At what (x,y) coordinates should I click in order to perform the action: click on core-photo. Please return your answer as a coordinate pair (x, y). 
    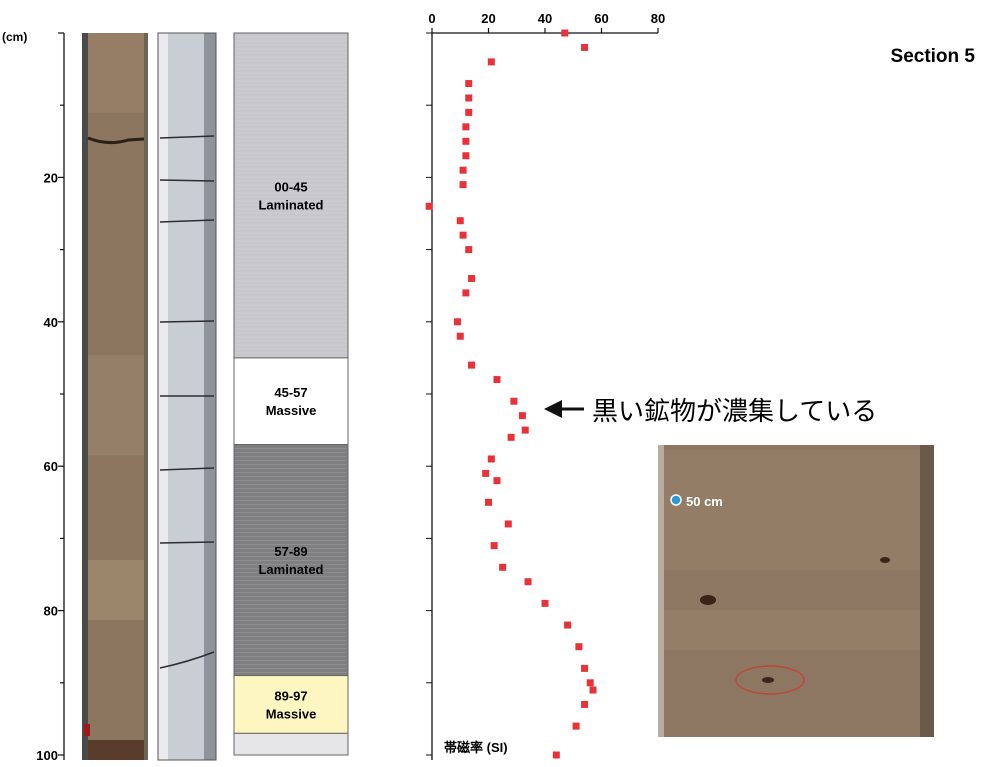
    Looking at the image, I should click on (115, 396).